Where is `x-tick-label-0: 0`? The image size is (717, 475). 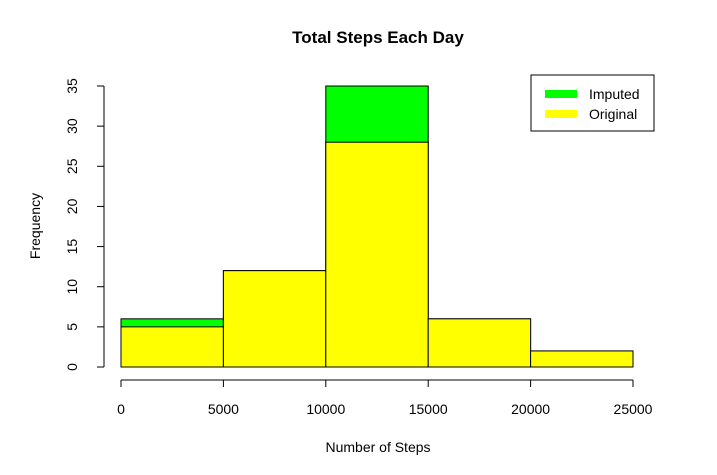 x-tick-label-0: 0 is located at coordinates (121, 409).